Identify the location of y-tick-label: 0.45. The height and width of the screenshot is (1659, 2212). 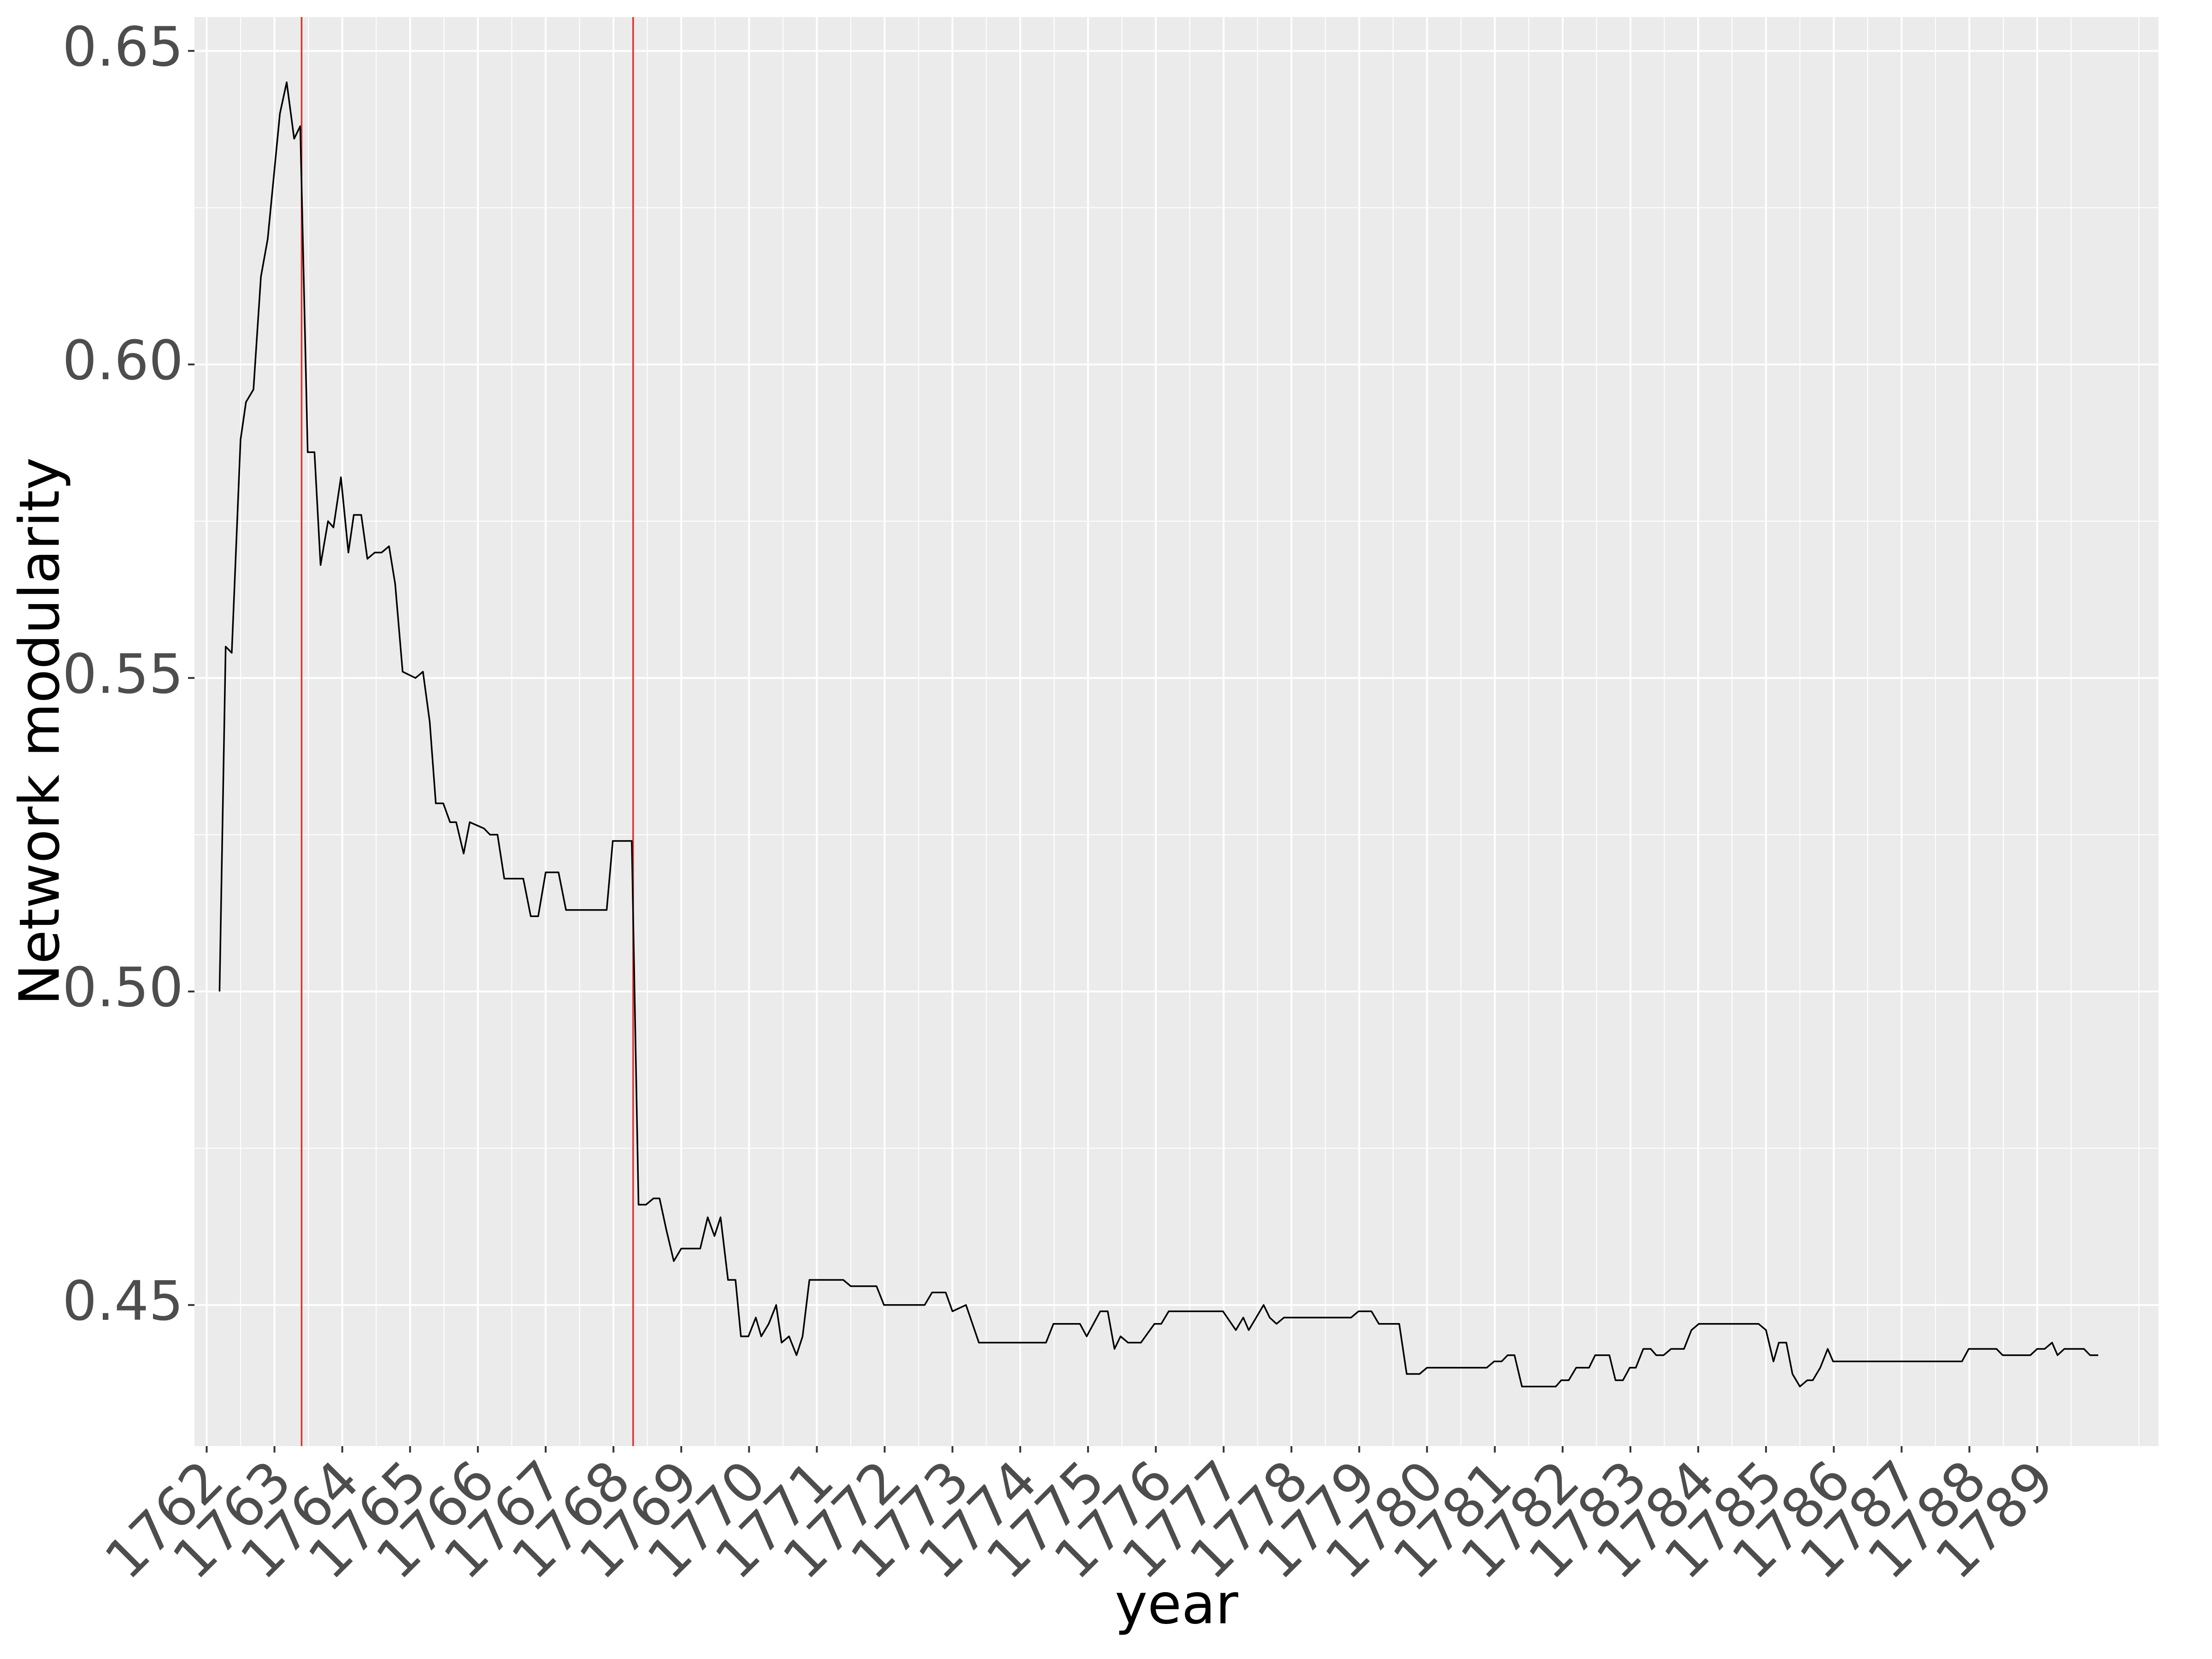
(122, 1301).